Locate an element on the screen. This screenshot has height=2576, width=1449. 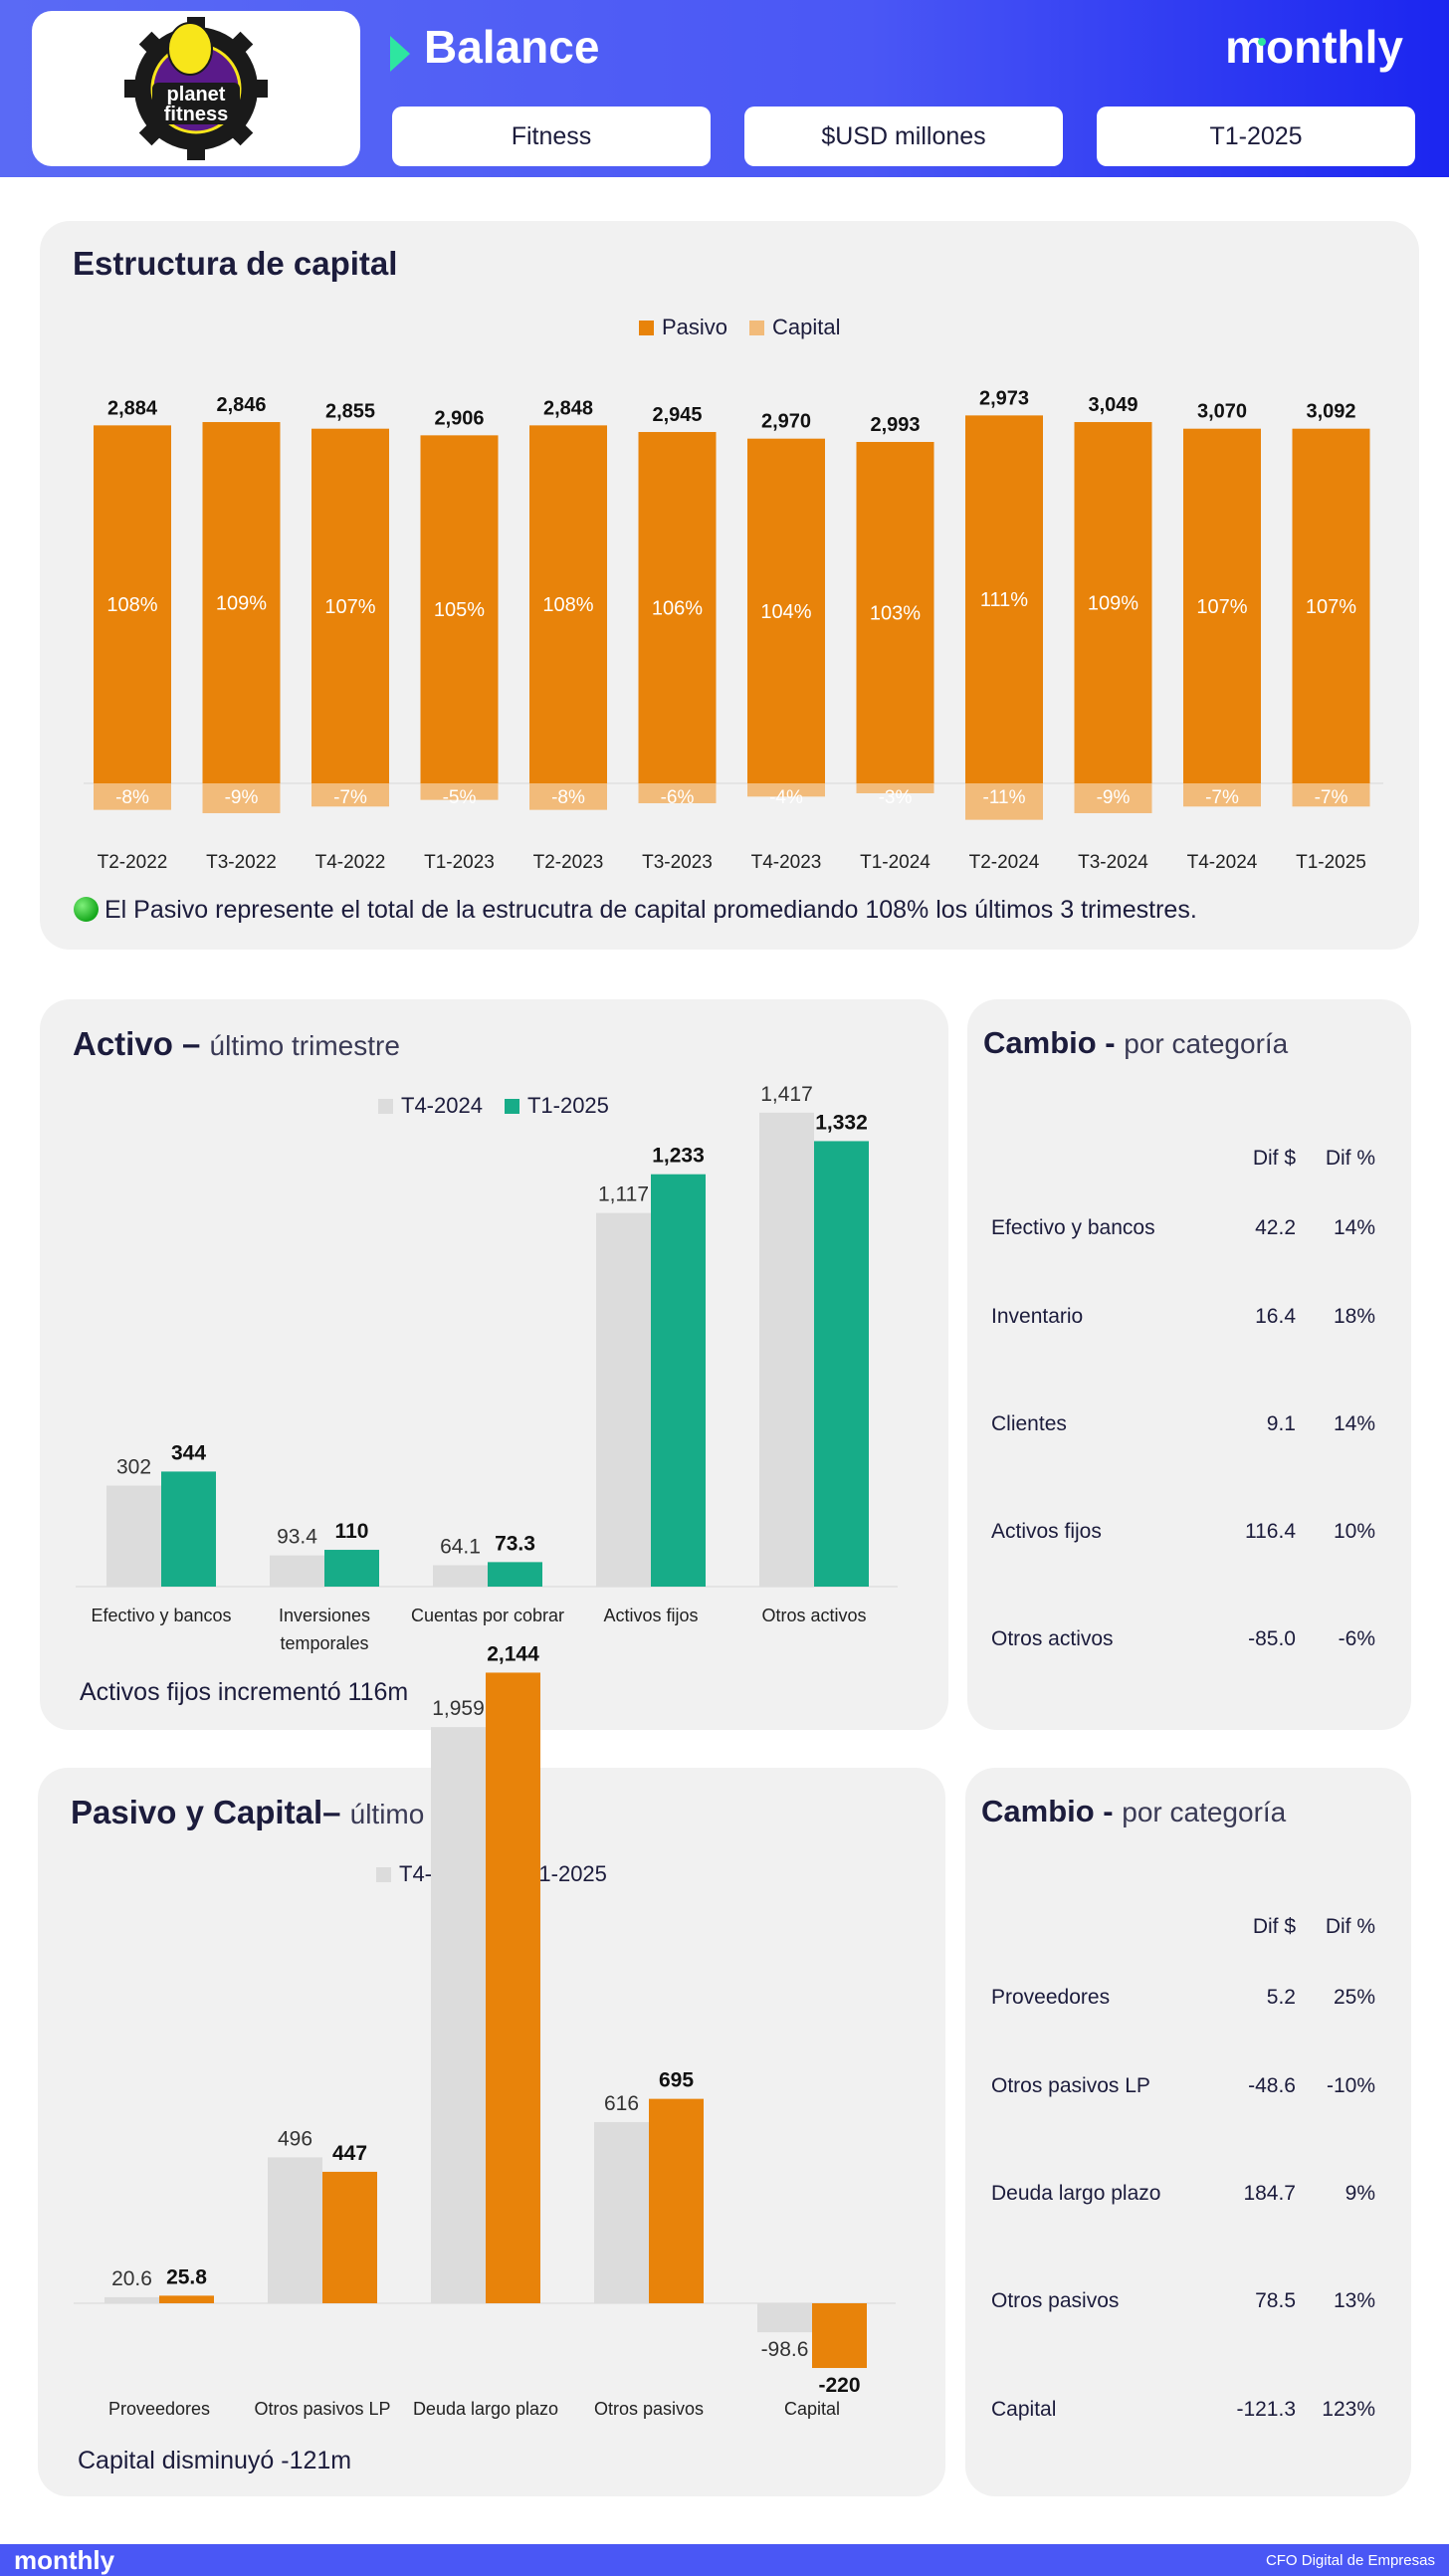
bar-capital-label: -8% is located at coordinates (132, 797).